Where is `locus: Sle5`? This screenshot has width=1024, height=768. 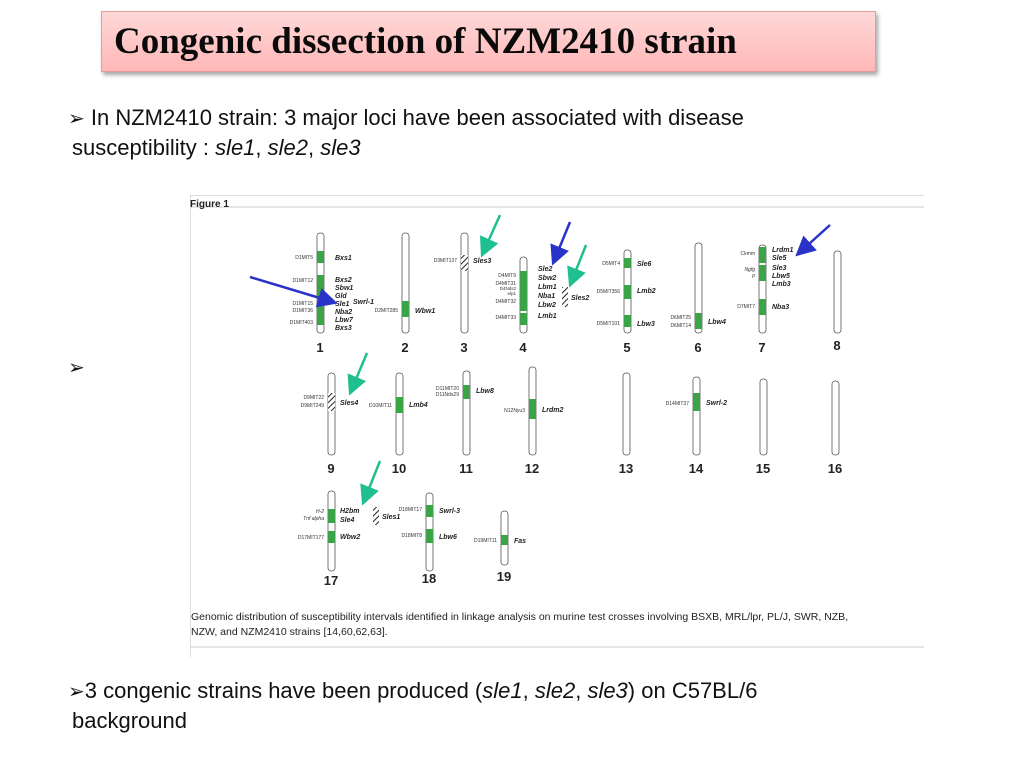
locus: Sle5 is located at coordinates (779, 258).